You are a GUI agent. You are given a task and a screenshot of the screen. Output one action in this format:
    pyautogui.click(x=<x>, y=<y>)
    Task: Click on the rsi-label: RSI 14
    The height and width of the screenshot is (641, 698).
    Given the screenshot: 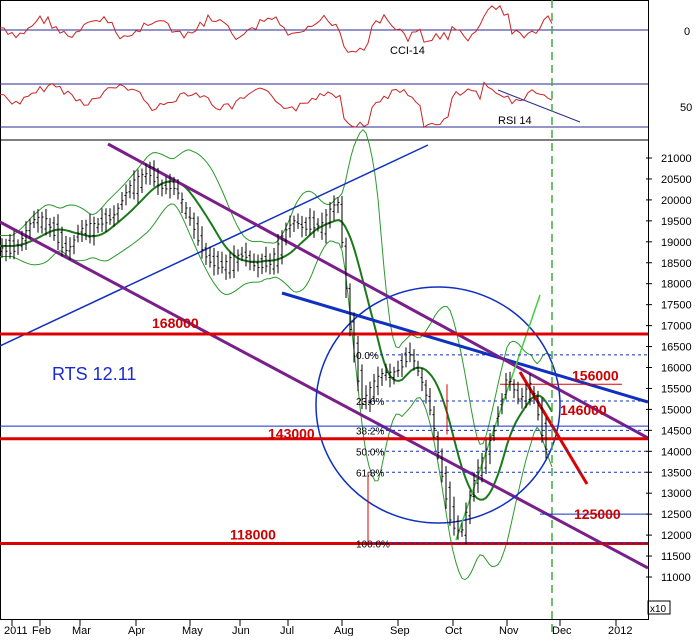 What is the action you would take?
    pyautogui.click(x=515, y=121)
    